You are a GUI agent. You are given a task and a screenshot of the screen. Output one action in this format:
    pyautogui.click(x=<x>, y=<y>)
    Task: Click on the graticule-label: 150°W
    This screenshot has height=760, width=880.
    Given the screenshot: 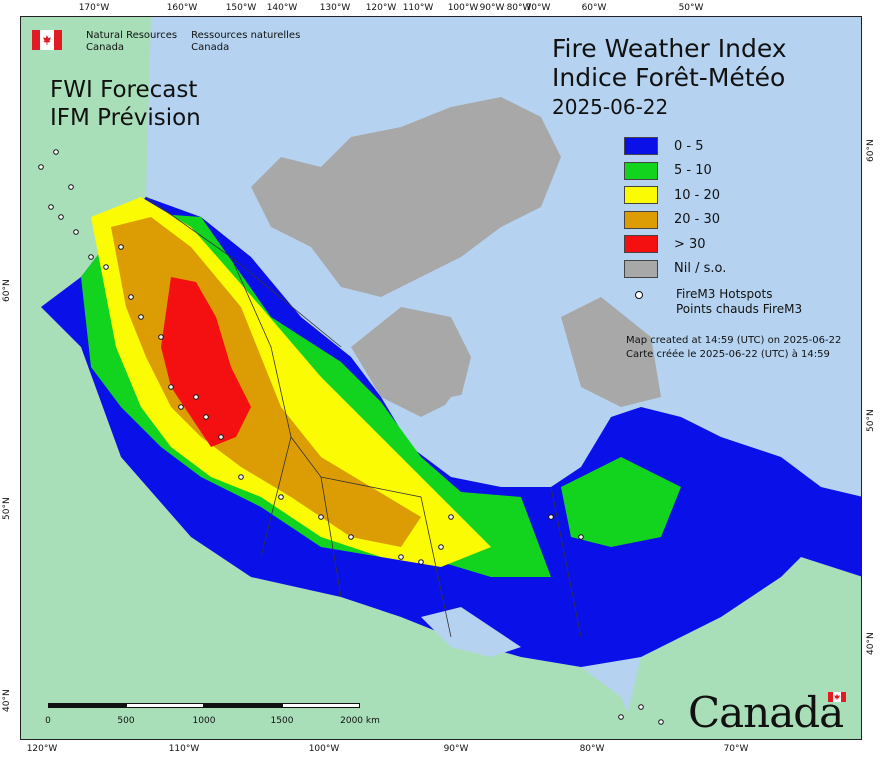 What is the action you would take?
    pyautogui.click(x=241, y=8)
    